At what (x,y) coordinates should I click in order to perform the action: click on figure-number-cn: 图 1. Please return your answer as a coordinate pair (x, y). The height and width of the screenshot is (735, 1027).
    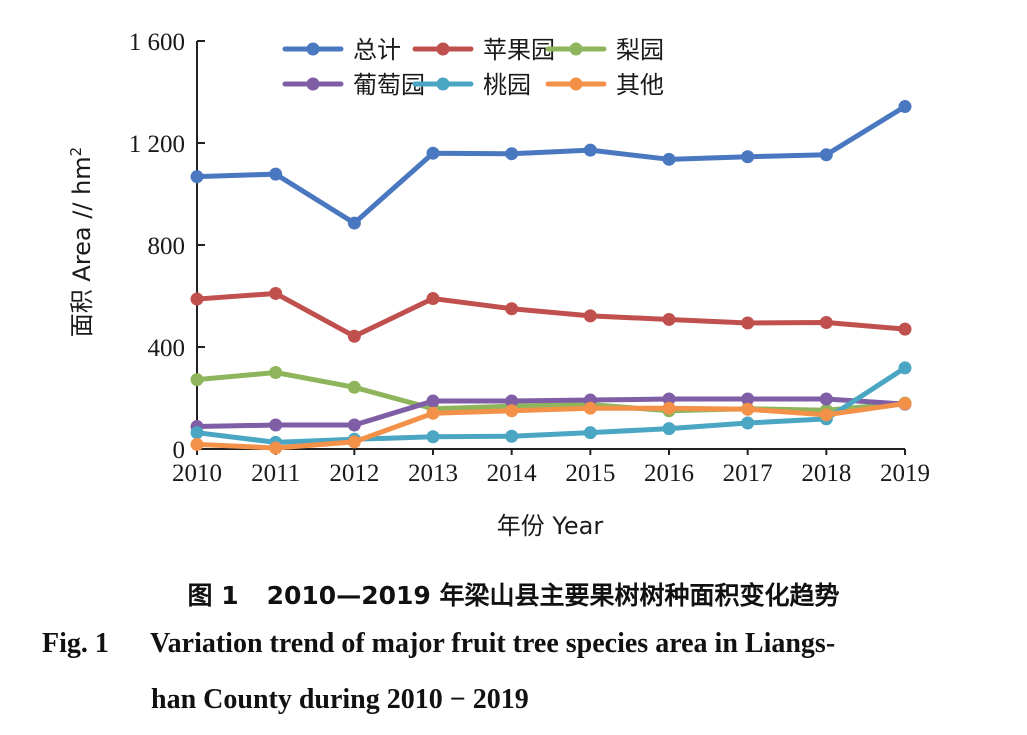
    Looking at the image, I should click on (213, 595).